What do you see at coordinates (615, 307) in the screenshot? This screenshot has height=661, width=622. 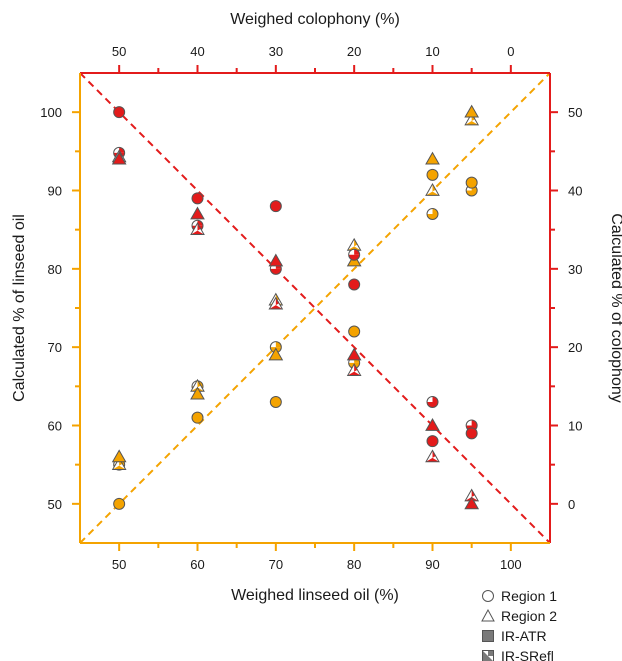 I see `y2-axis-title: Calculated % of colophony` at bounding box center [615, 307].